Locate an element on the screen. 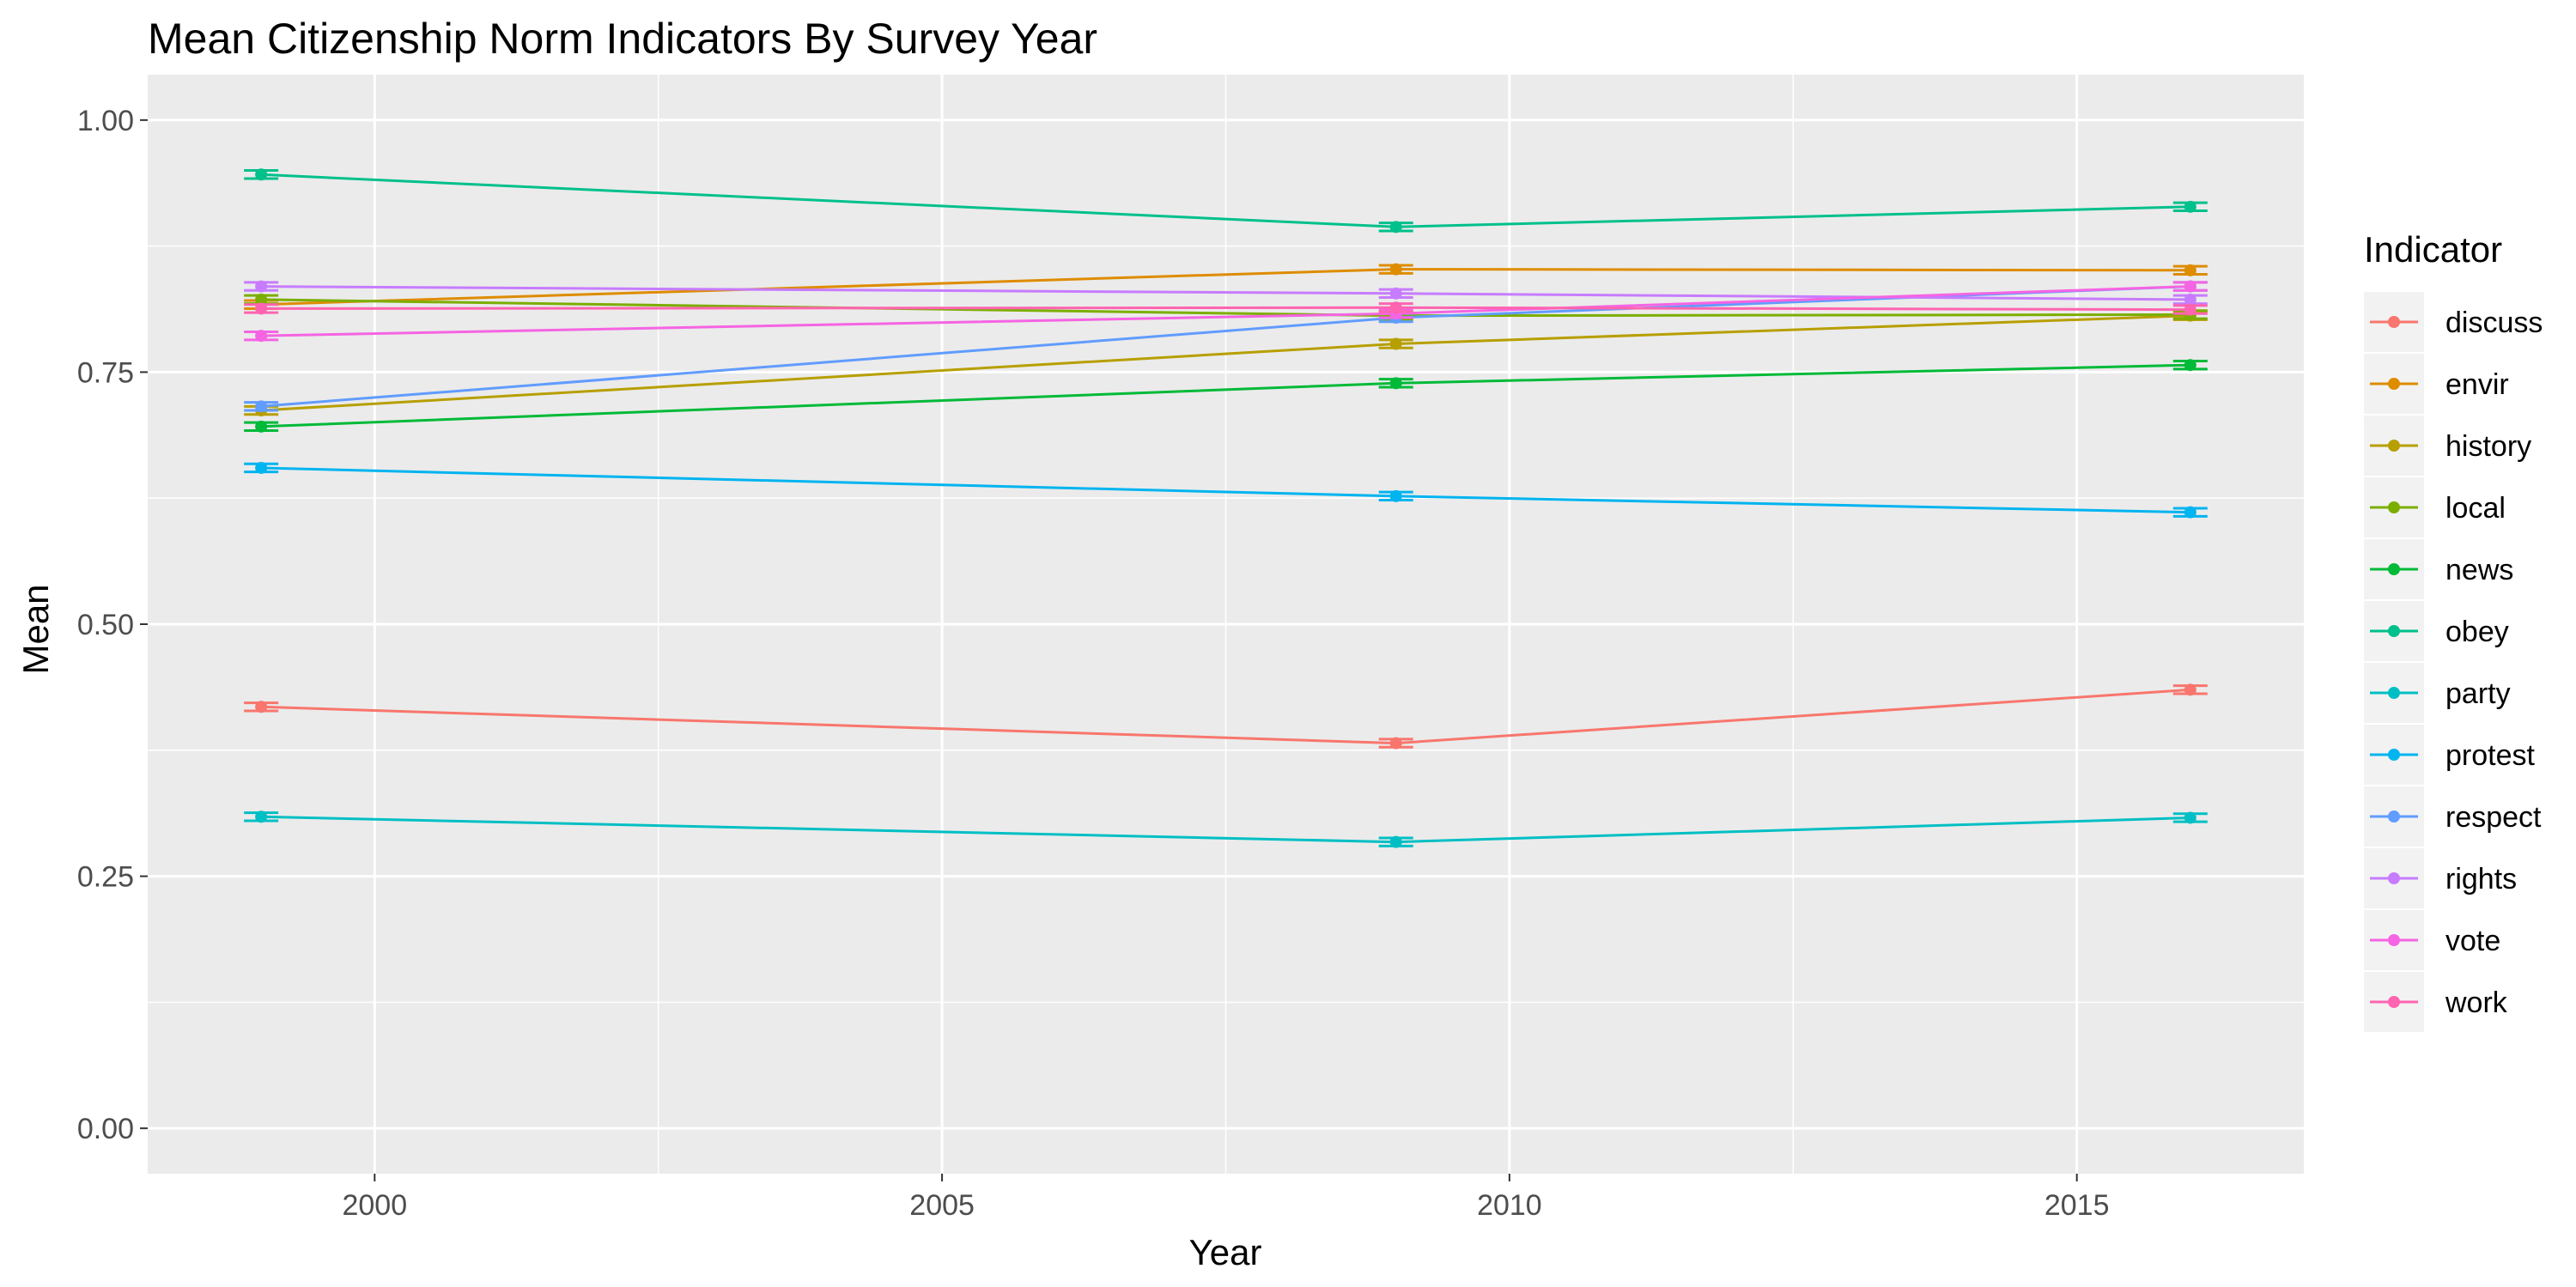 The height and width of the screenshot is (1287, 2576). legend-item-protest: protest is located at coordinates (2449, 755).